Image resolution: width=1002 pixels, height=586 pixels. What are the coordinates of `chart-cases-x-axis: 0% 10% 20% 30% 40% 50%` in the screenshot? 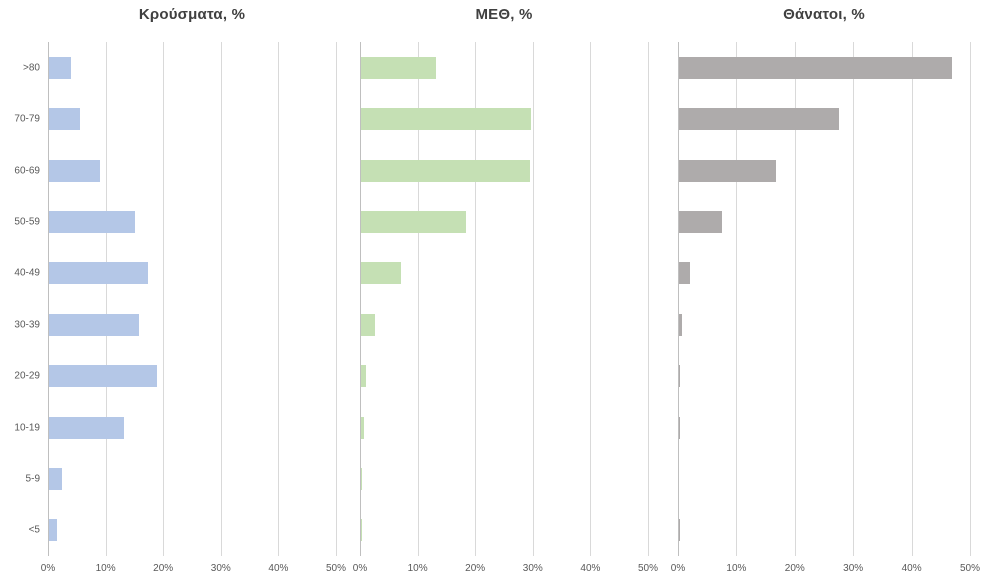 It's located at (193, 571).